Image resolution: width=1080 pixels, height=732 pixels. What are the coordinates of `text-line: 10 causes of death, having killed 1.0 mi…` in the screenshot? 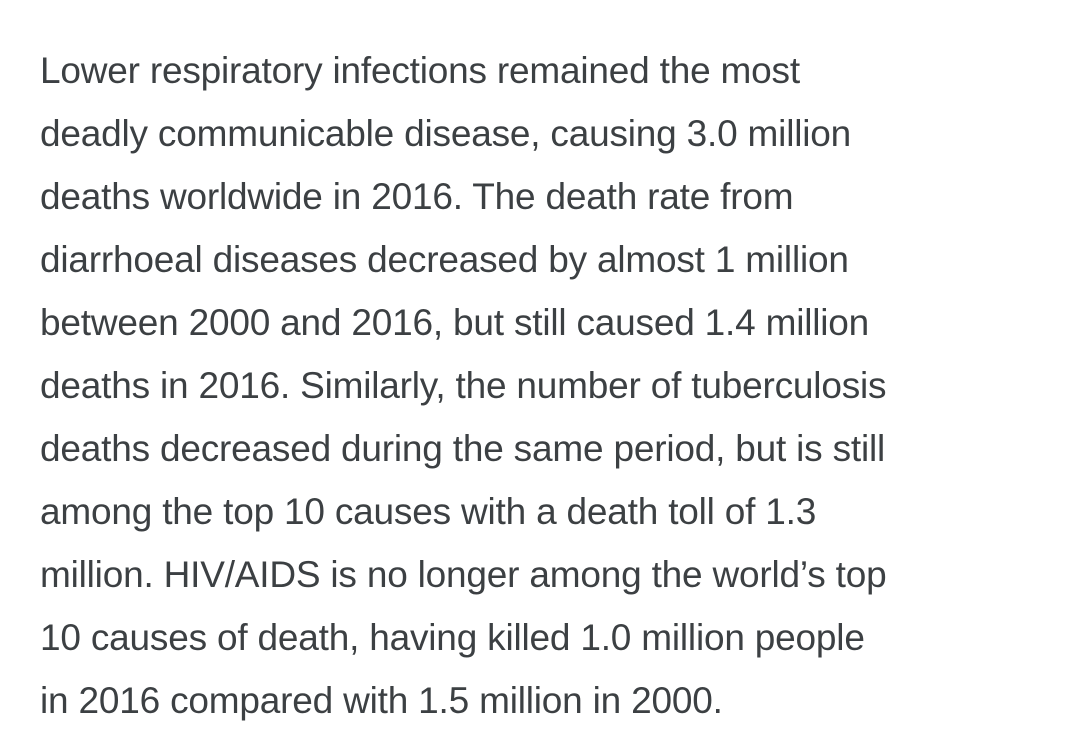 It's located at (452, 637).